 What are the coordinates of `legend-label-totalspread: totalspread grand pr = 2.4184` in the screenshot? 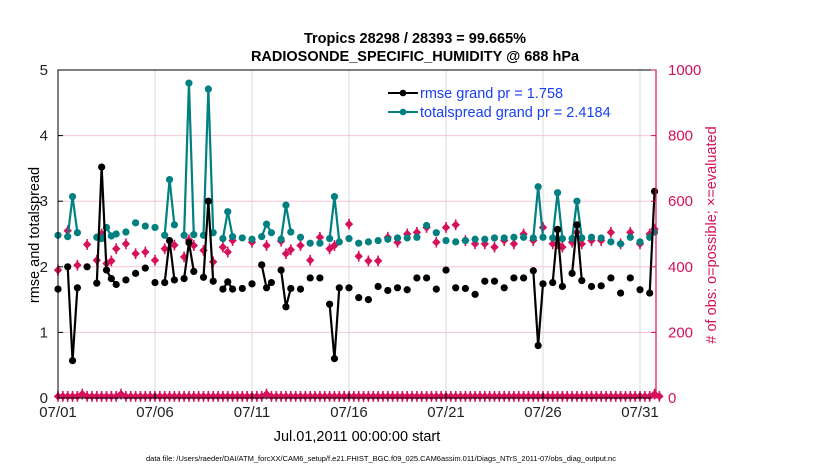 It's located at (515, 113).